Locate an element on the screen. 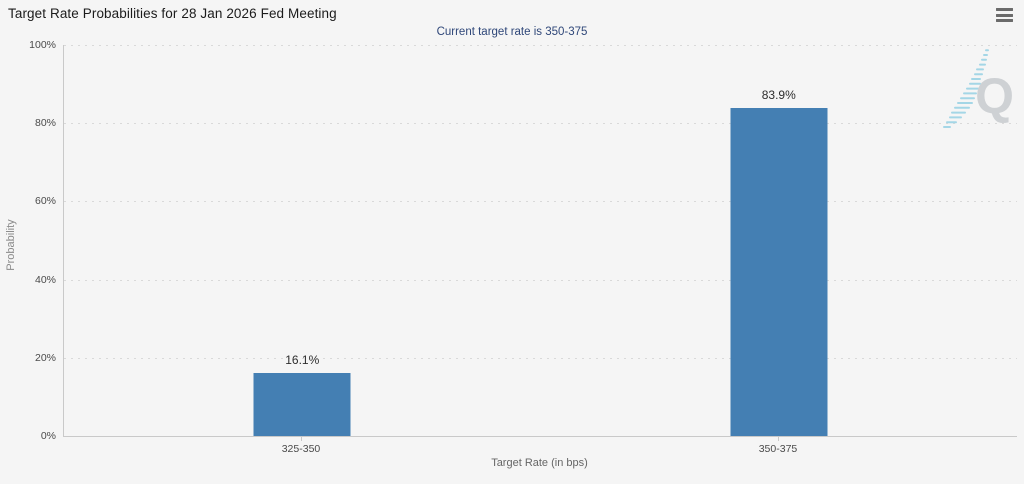 The height and width of the screenshot is (484, 1024). bar-value-label: 16.1% is located at coordinates (302, 360).